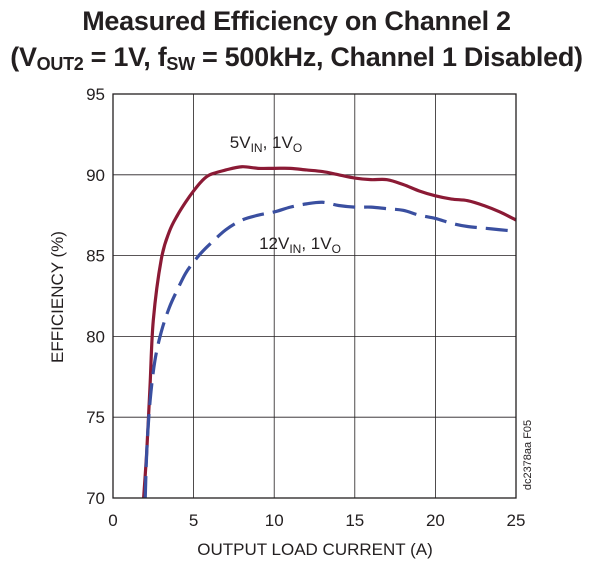  I want to click on series-label-5vin-mid: , 1V, so click(278, 142).